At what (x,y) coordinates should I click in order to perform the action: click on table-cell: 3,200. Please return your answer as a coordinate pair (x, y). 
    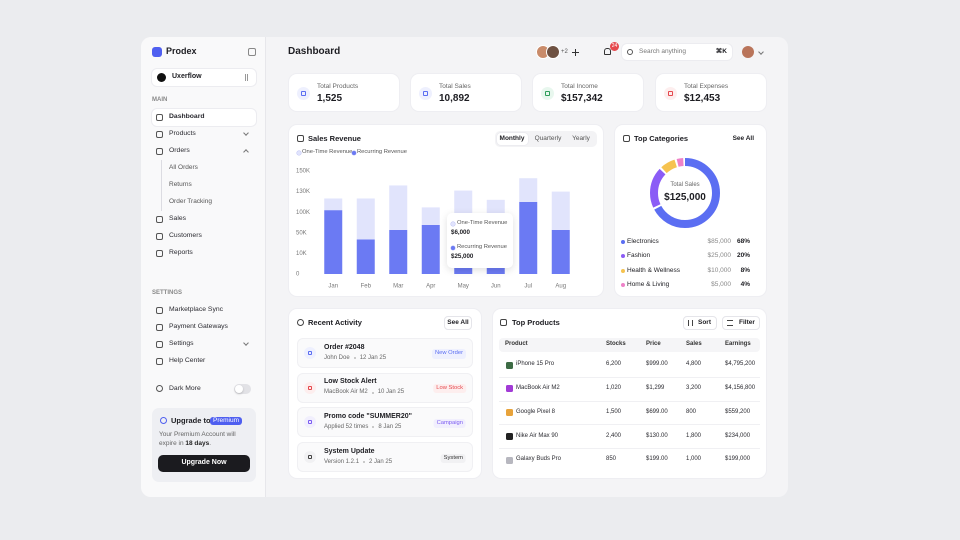
    Looking at the image, I should click on (694, 388).